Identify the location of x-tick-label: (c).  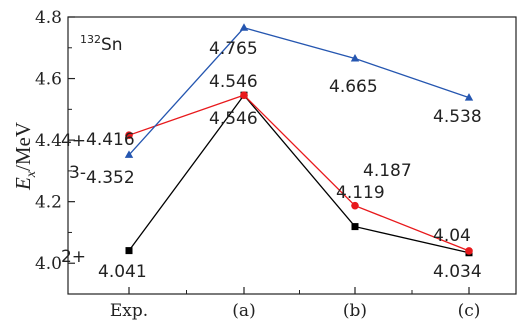
(469, 311).